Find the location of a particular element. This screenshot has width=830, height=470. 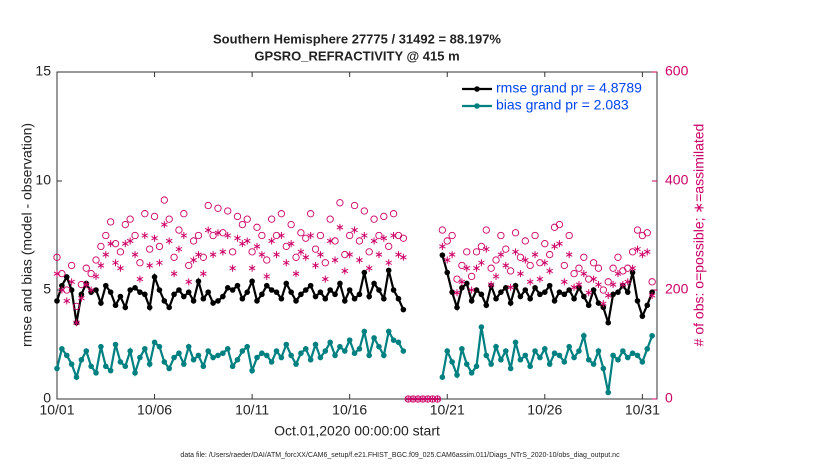

x-tick-label: 10/26 is located at coordinates (544, 410).